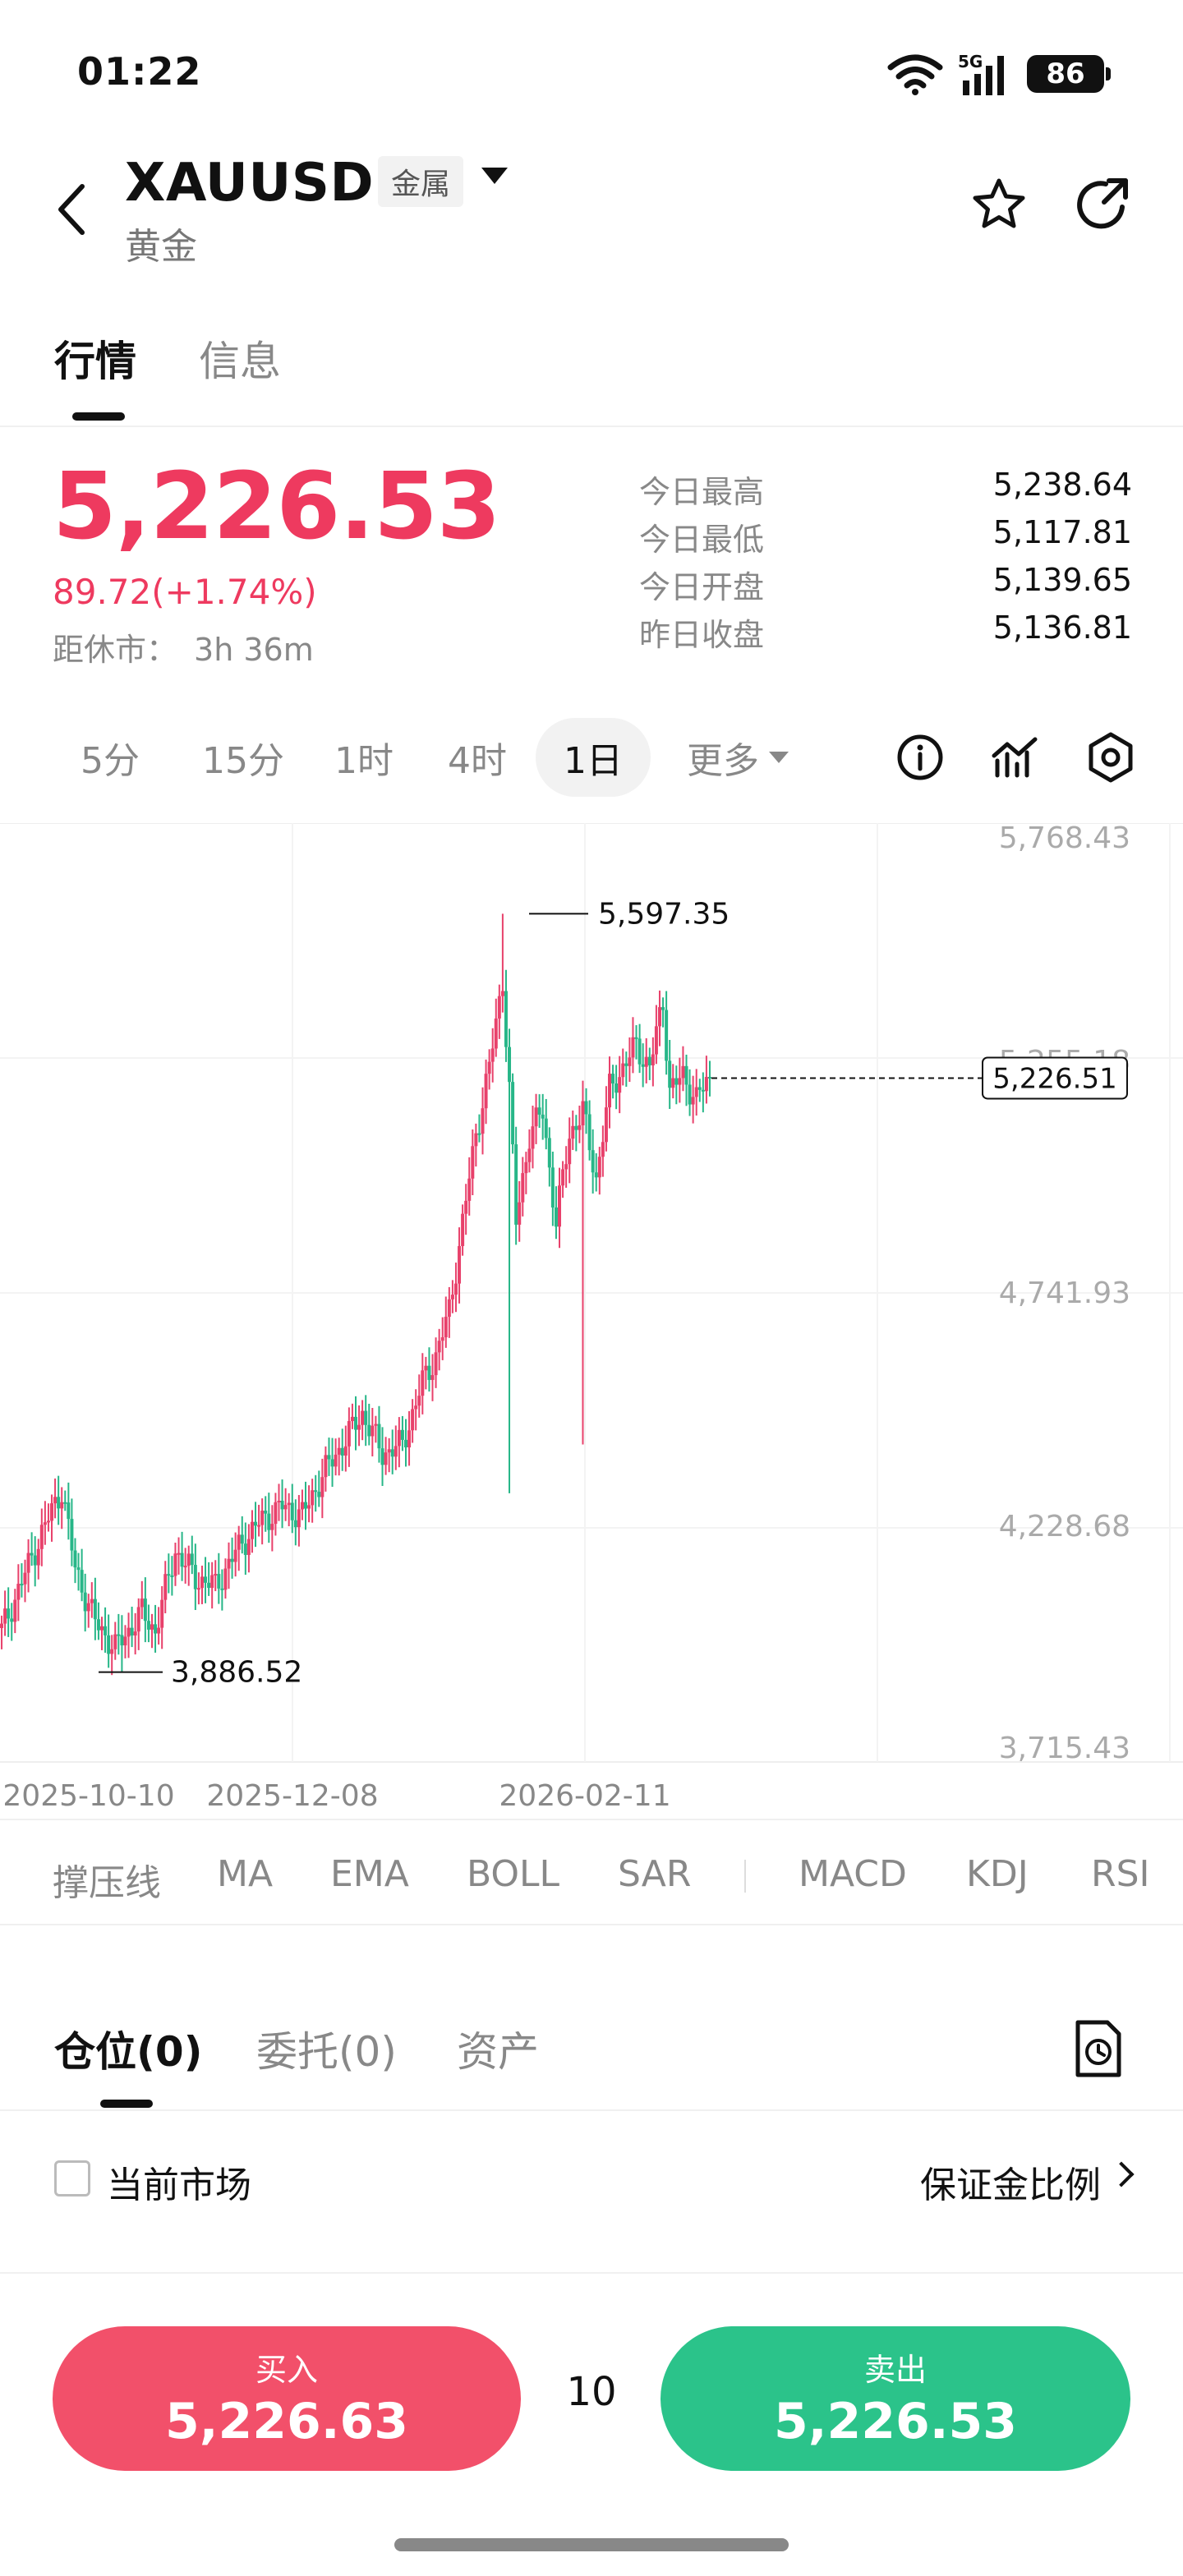 This screenshot has width=1183, height=2576. What do you see at coordinates (915, 74) in the screenshot?
I see `wifi-icon` at bounding box center [915, 74].